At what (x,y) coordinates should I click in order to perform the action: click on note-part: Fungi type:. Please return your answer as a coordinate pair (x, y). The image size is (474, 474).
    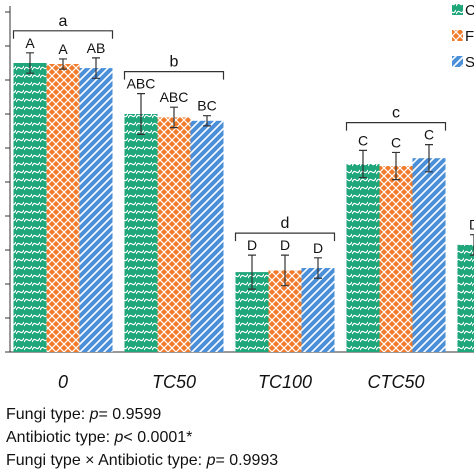
    Looking at the image, I should click on (48, 414).